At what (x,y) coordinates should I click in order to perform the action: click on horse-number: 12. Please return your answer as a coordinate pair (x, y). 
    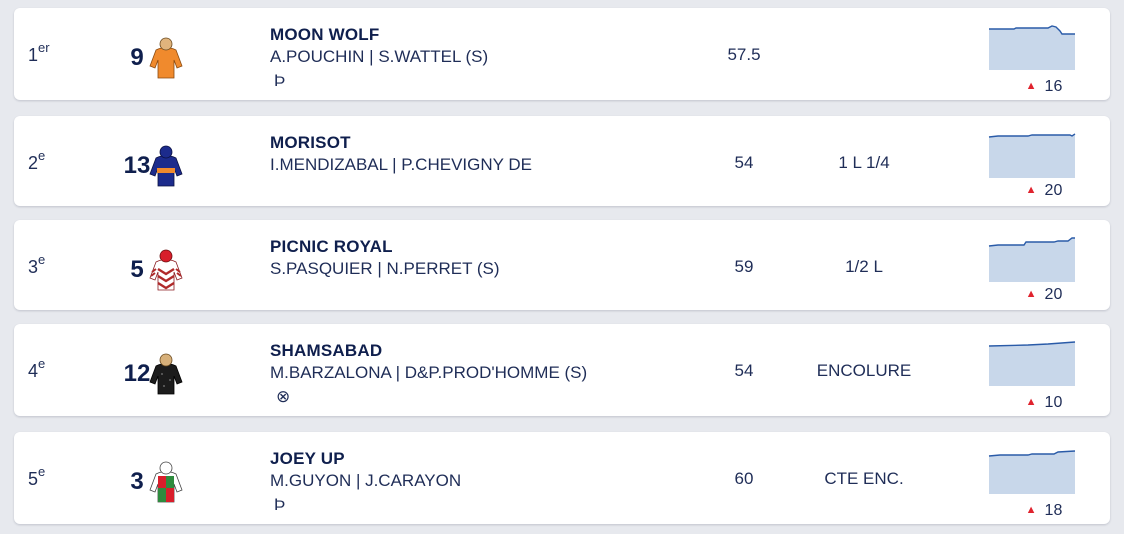
    Looking at the image, I should click on (137, 373).